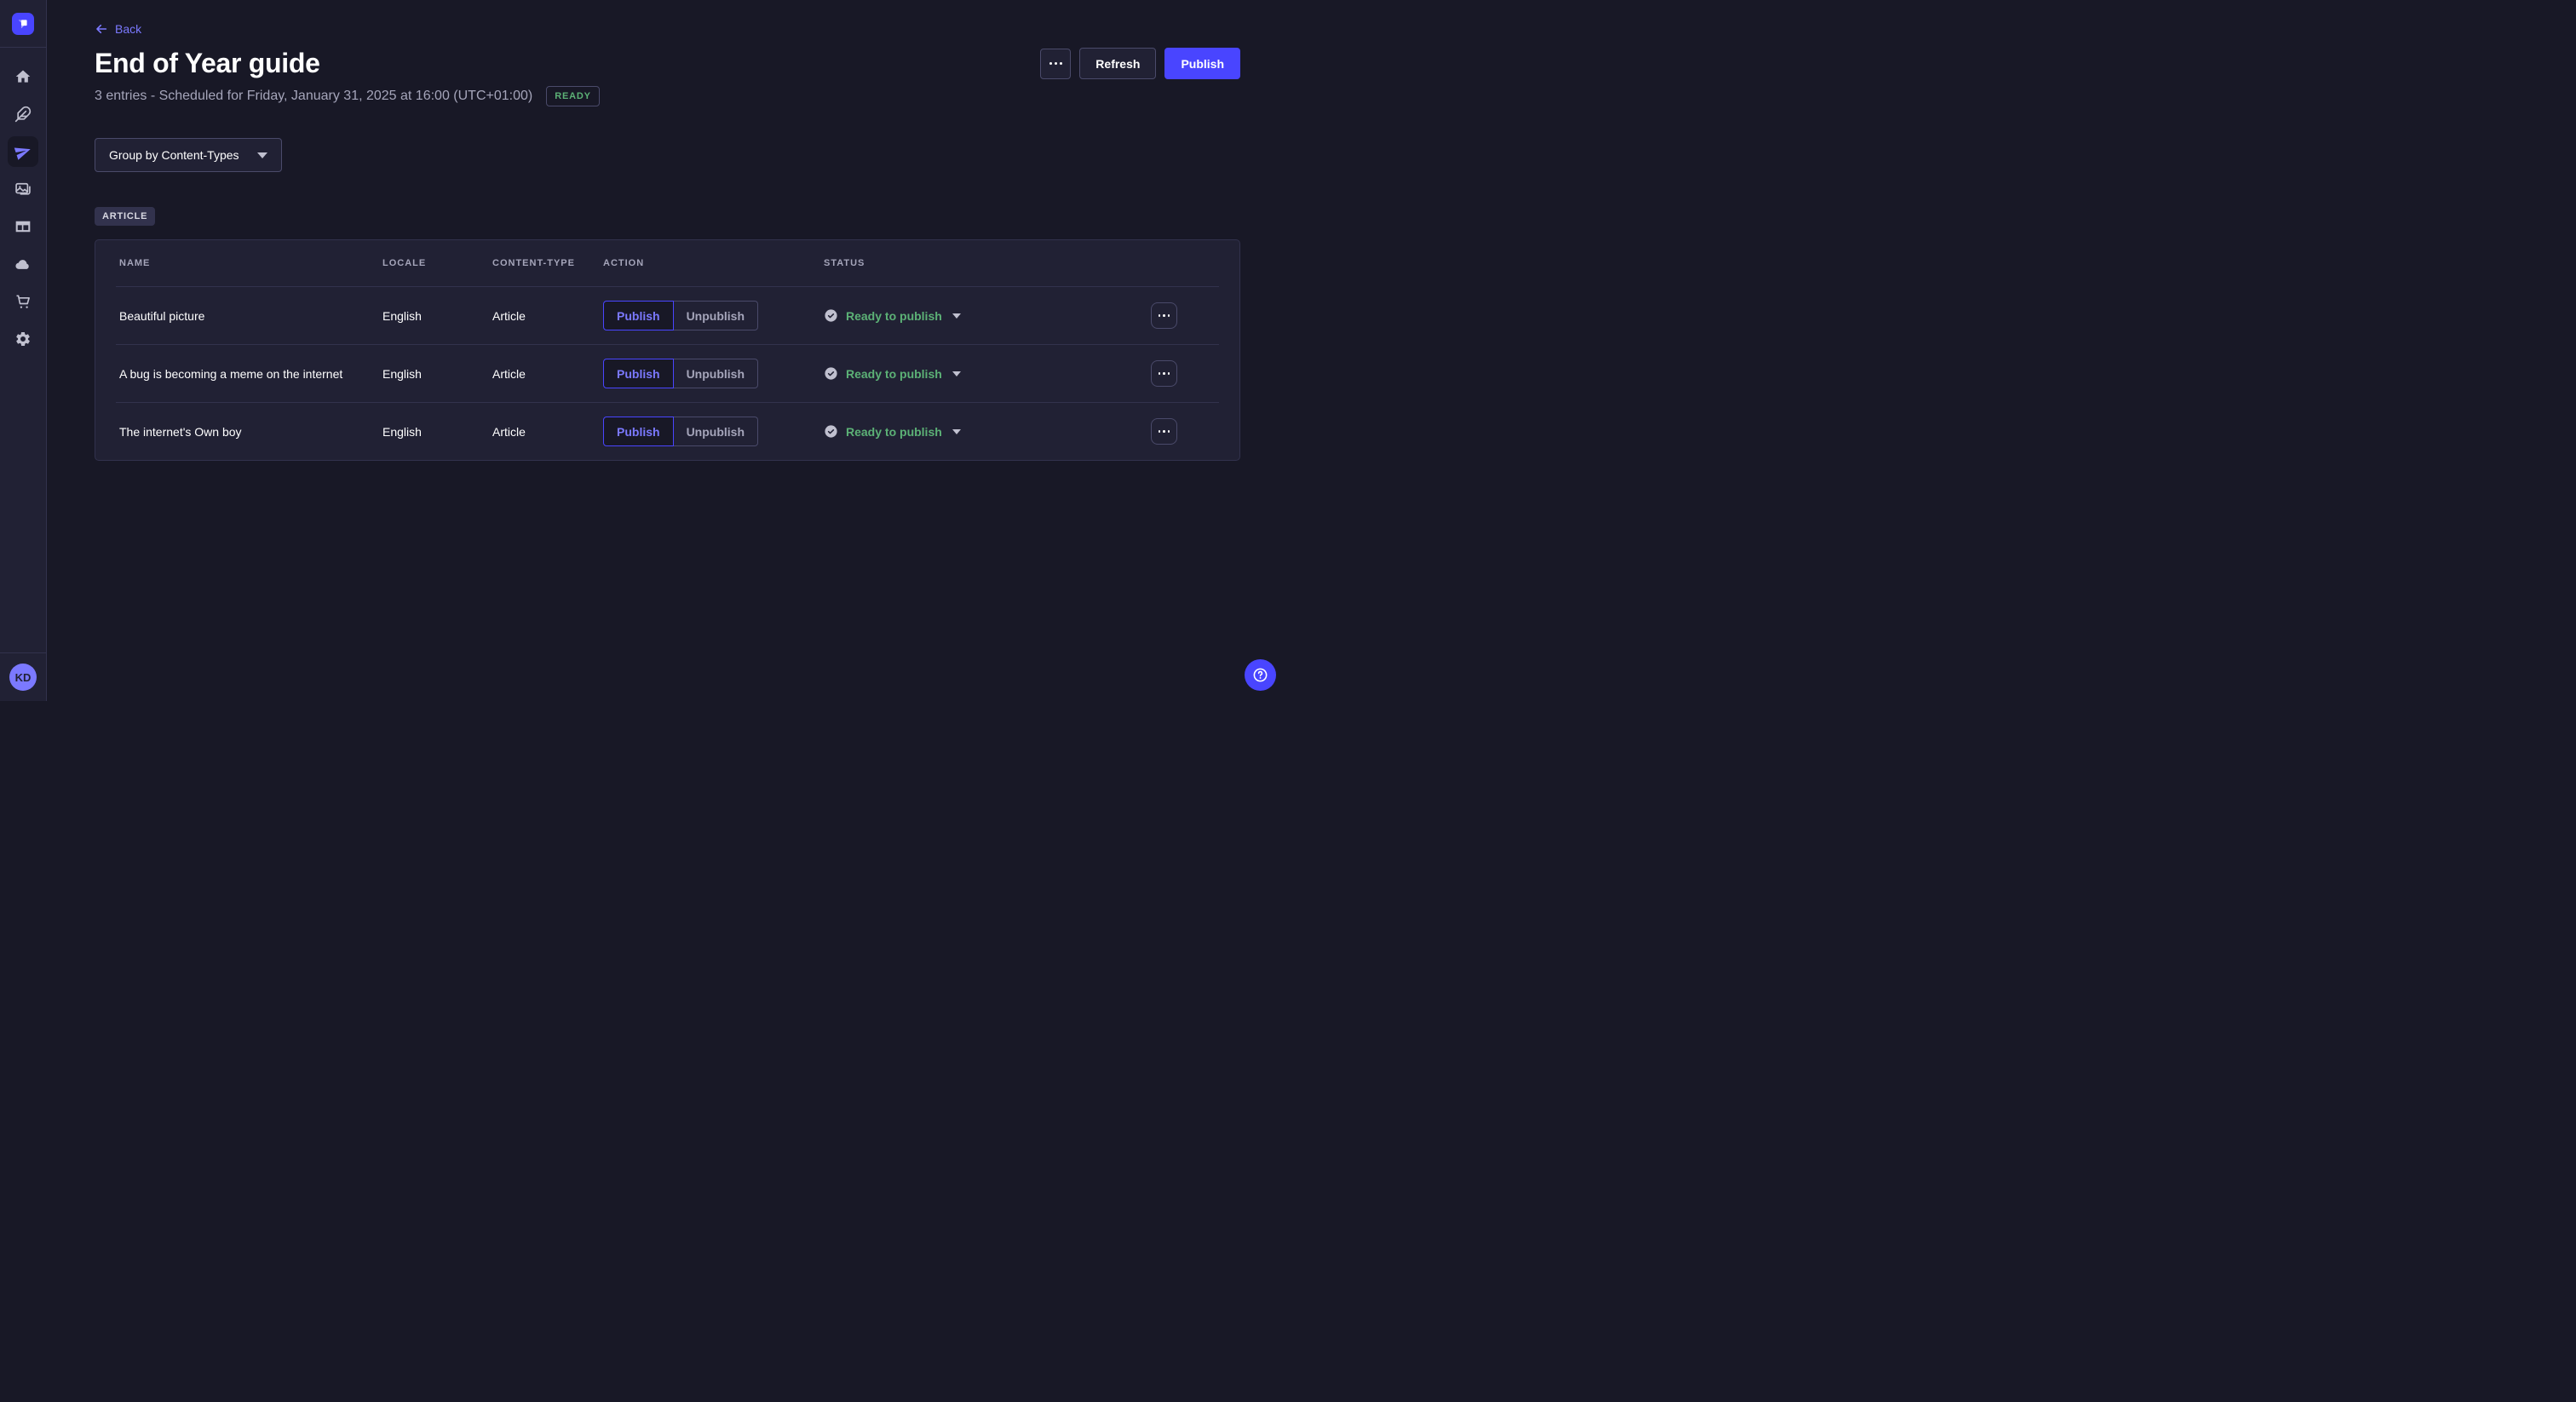  I want to click on sidebar-item-marketplace, so click(23, 301).